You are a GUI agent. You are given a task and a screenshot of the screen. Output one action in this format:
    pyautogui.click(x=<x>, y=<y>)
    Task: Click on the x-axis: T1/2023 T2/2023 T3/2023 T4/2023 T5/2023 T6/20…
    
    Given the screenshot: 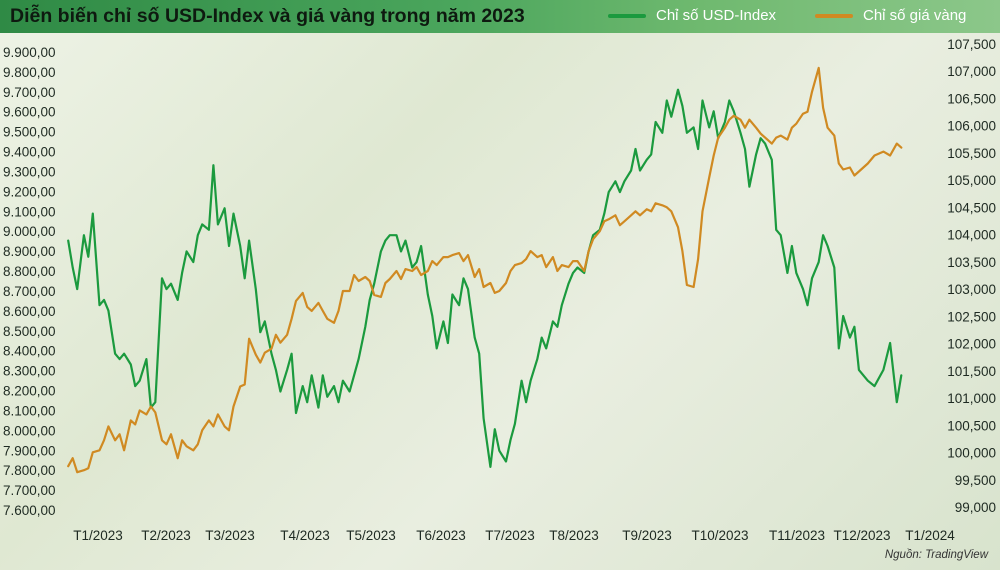 What is the action you would take?
    pyautogui.click(x=514, y=535)
    